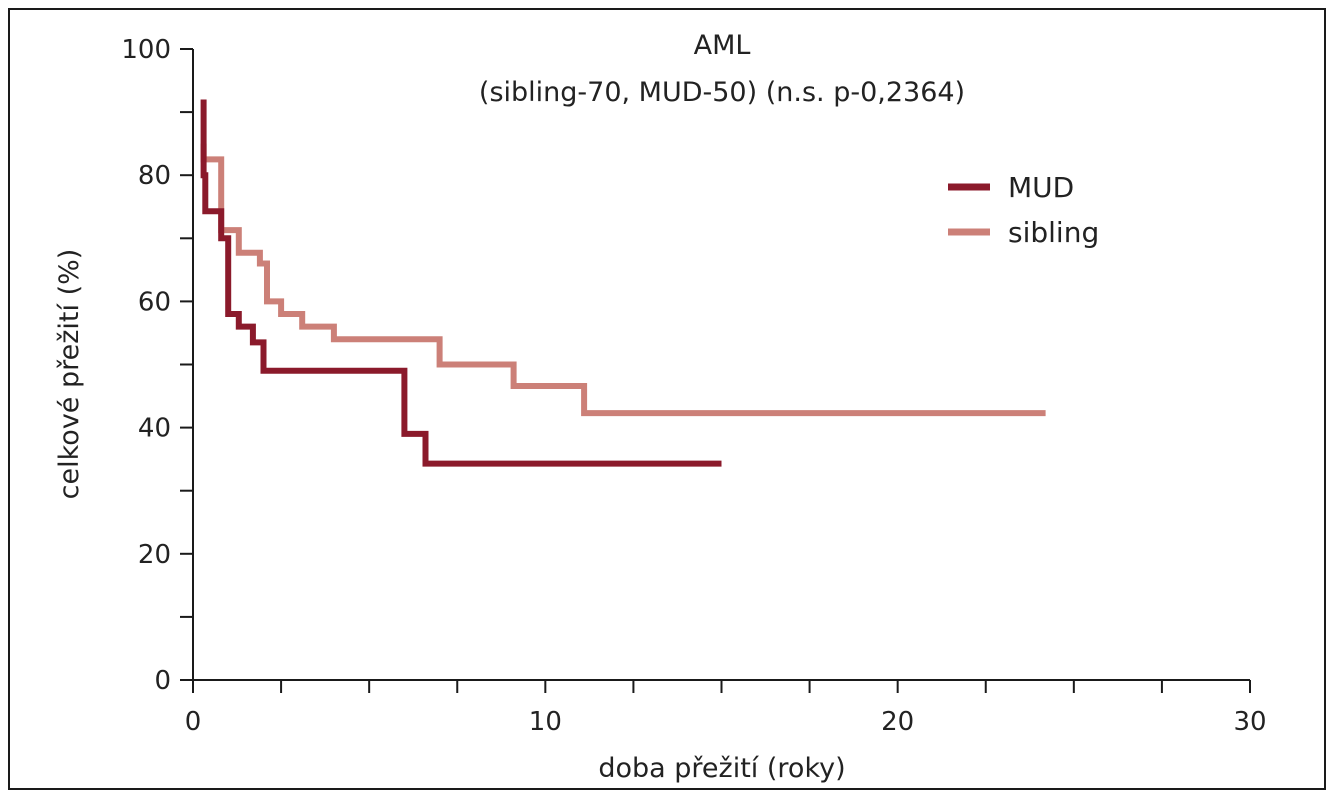 Image resolution: width=1337 pixels, height=800 pixels. What do you see at coordinates (162, 681) in the screenshot?
I see `y-tick-label: 0` at bounding box center [162, 681].